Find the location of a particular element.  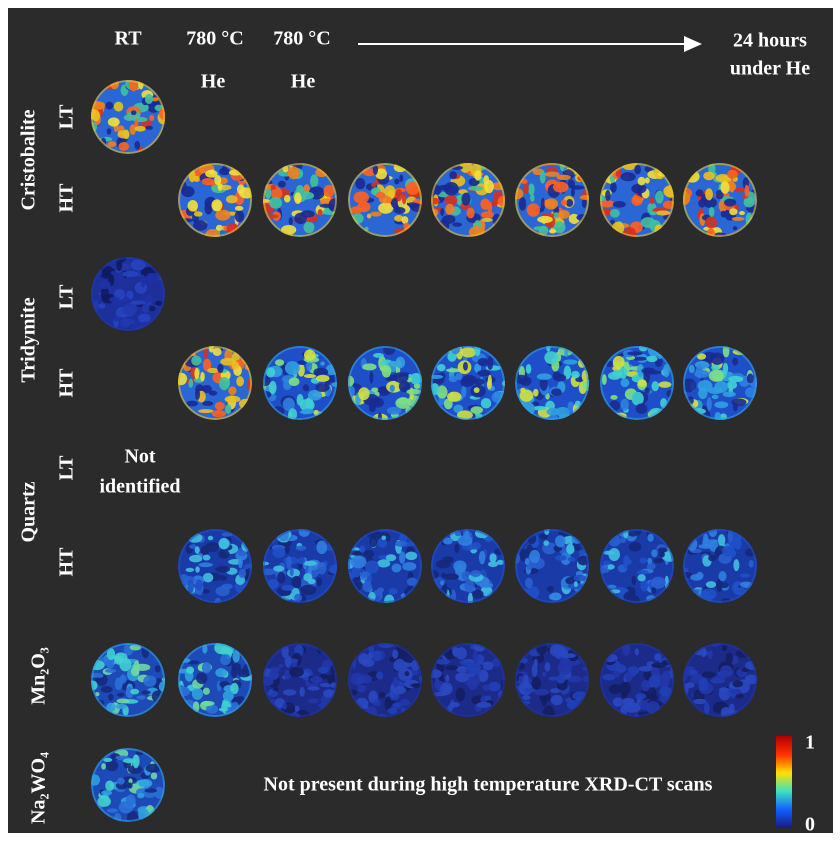

phase-label: Tridymite is located at coordinates (29, 339).